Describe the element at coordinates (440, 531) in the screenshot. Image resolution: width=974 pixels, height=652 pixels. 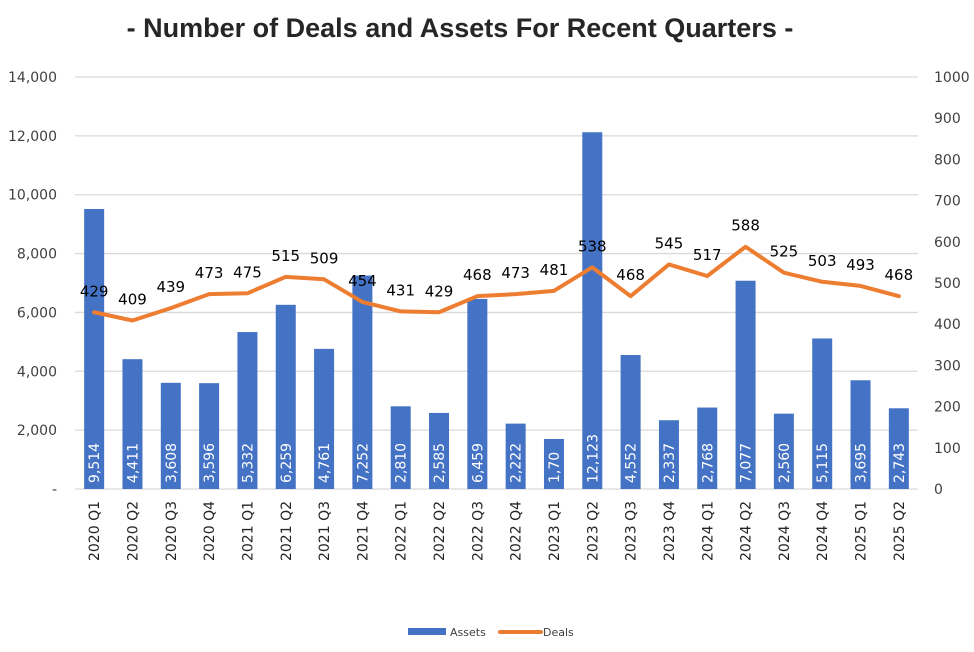
I see `x-tick-label: 2022 Q2` at that location.